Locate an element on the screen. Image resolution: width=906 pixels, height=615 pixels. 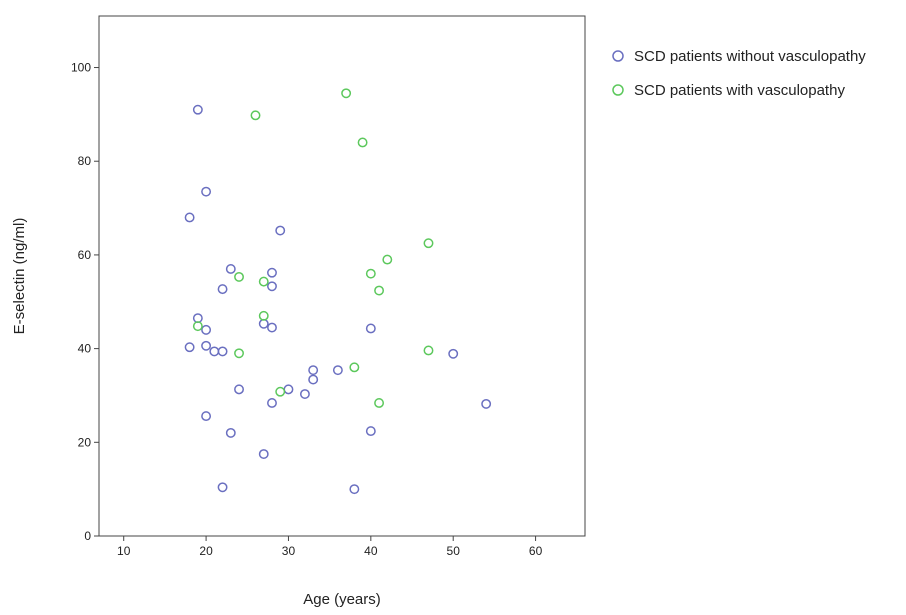
legend-marker-without-vasculopathy is located at coordinates (618, 56).